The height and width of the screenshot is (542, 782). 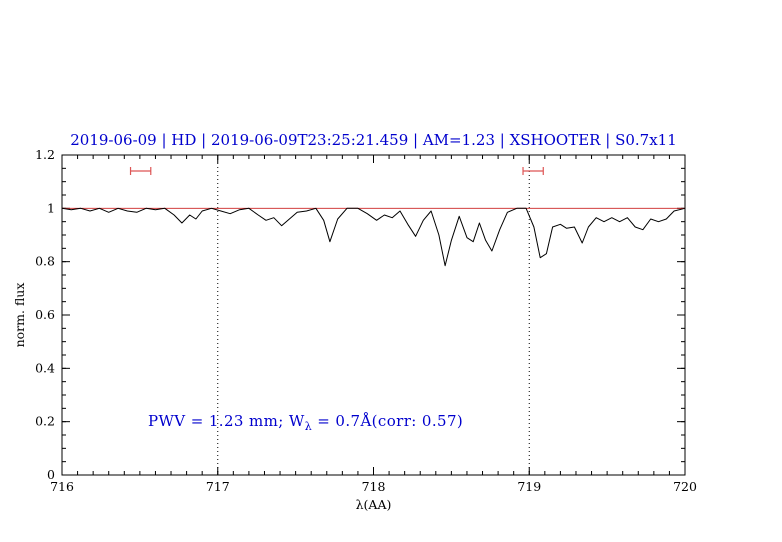 What do you see at coordinates (45, 314) in the screenshot?
I see `y-tick-label: 0.6` at bounding box center [45, 314].